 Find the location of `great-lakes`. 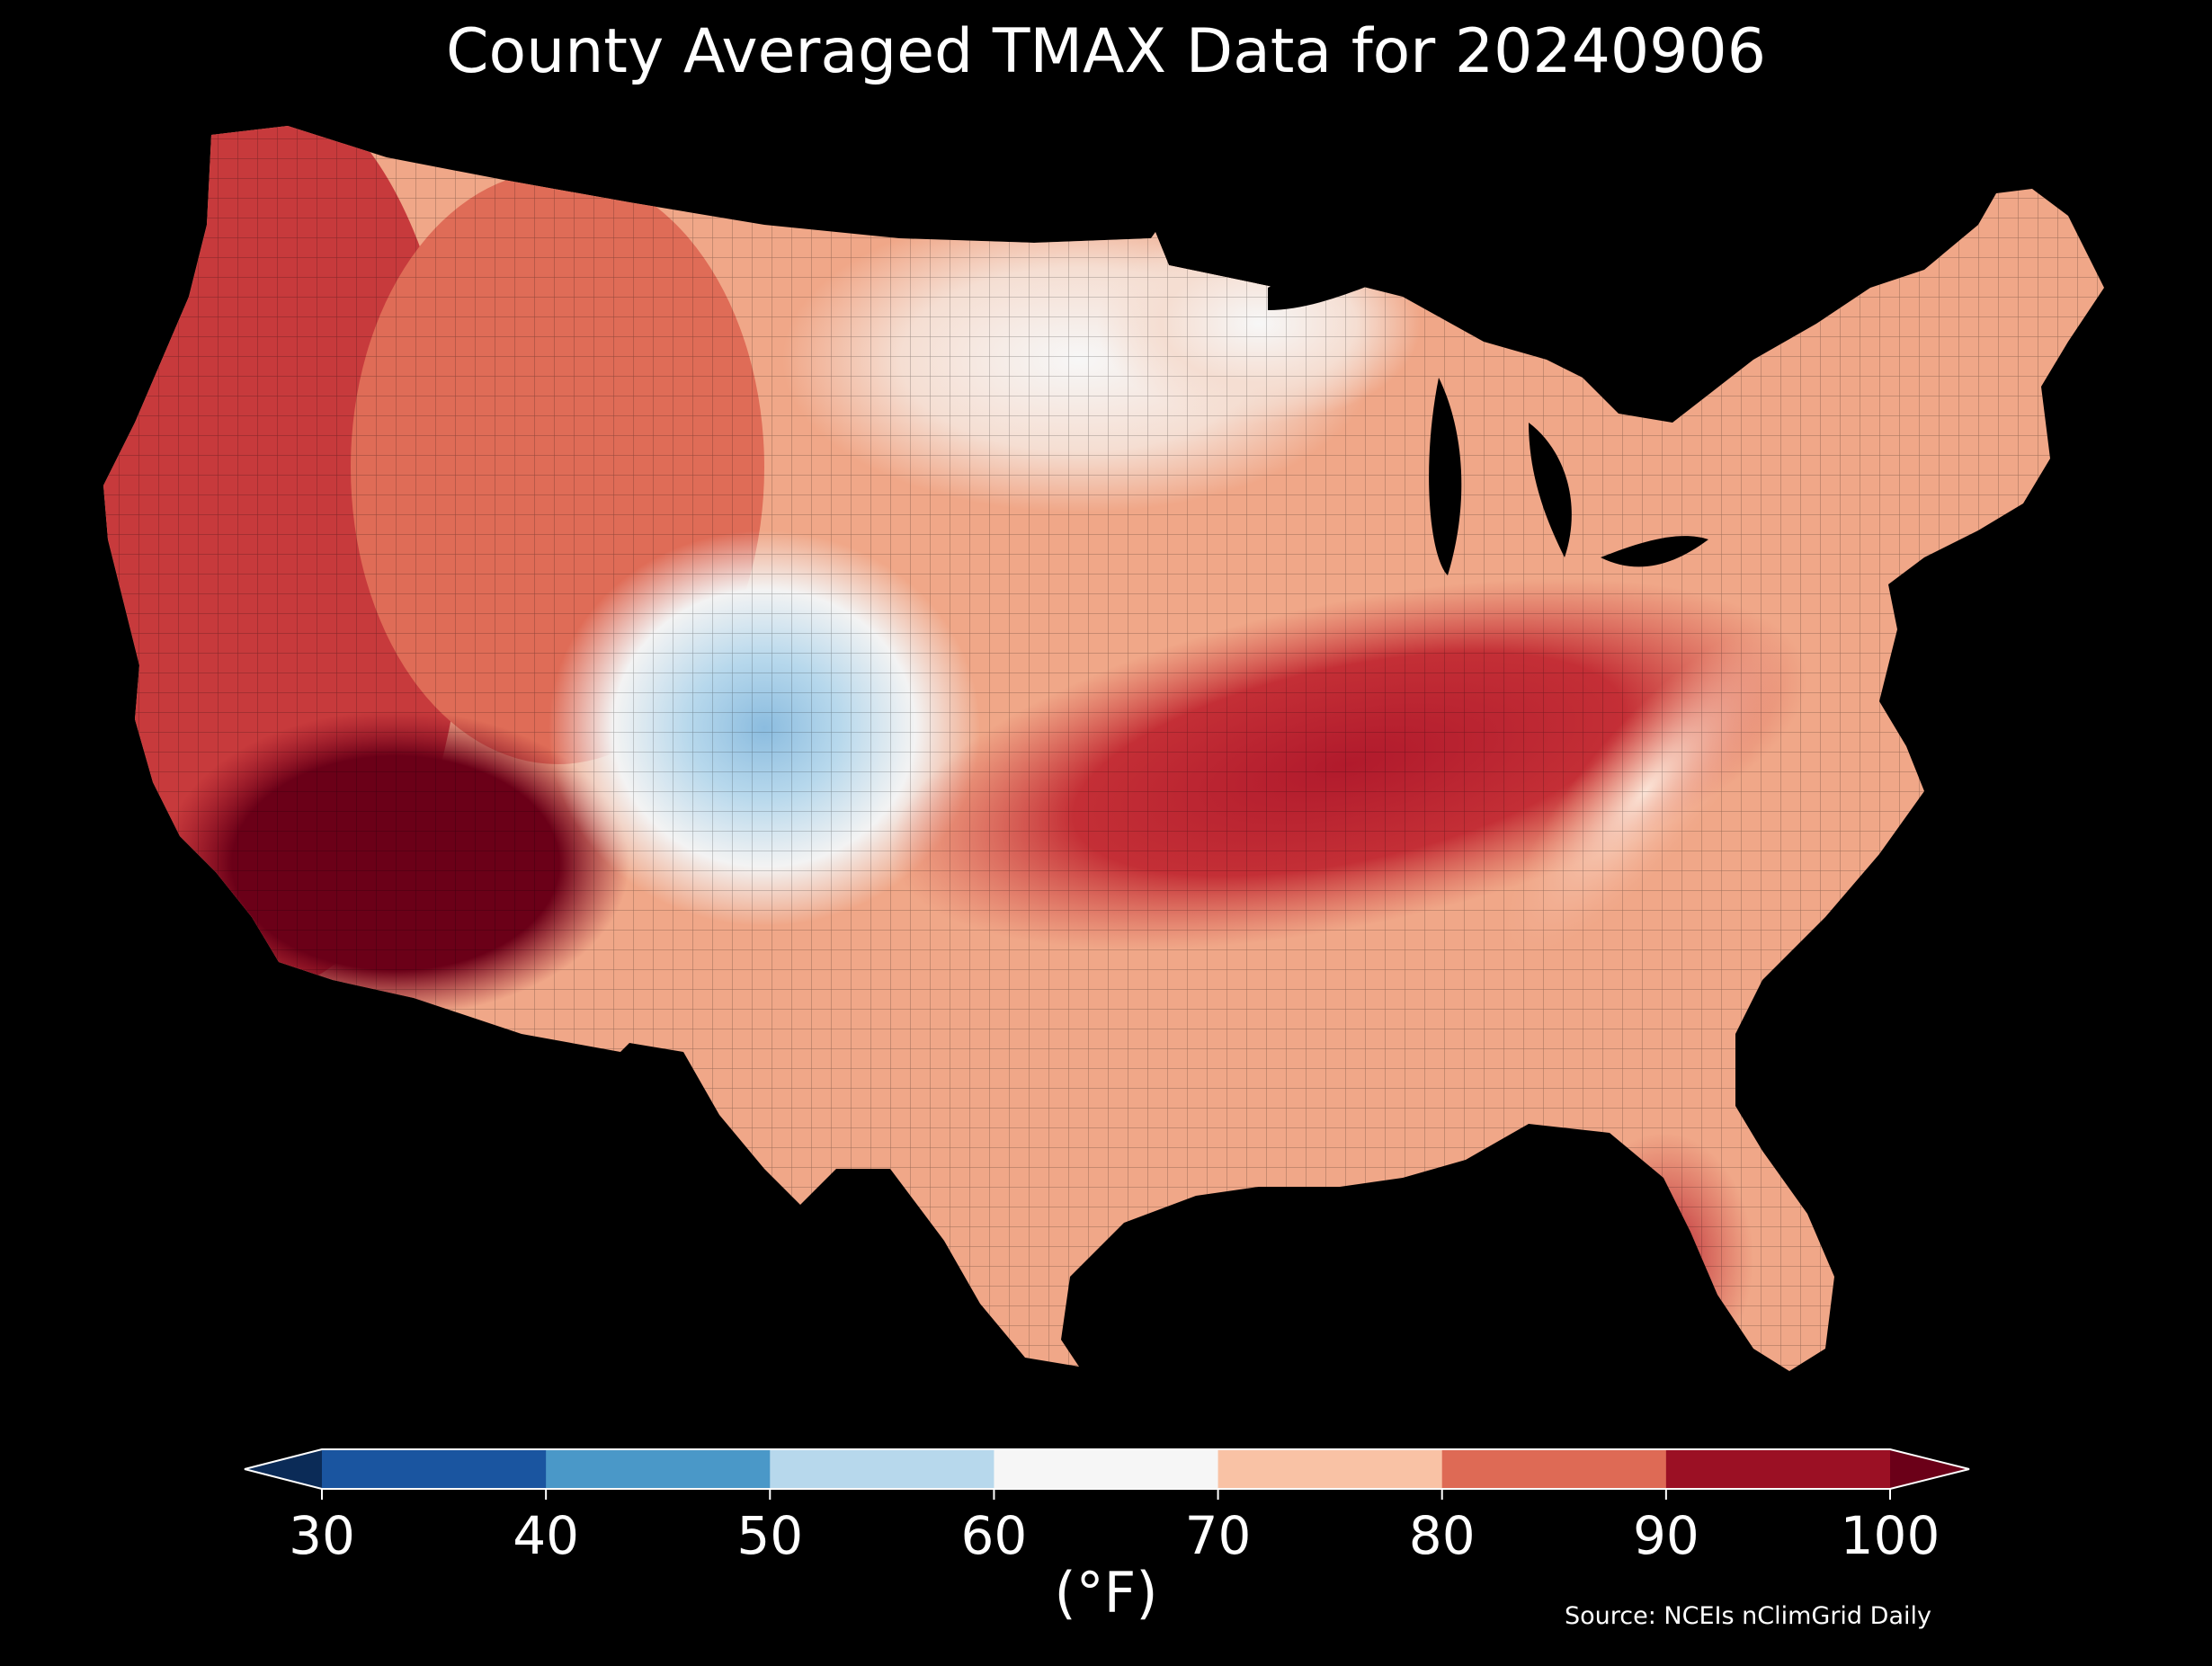

great-lakes is located at coordinates (1488, 424).